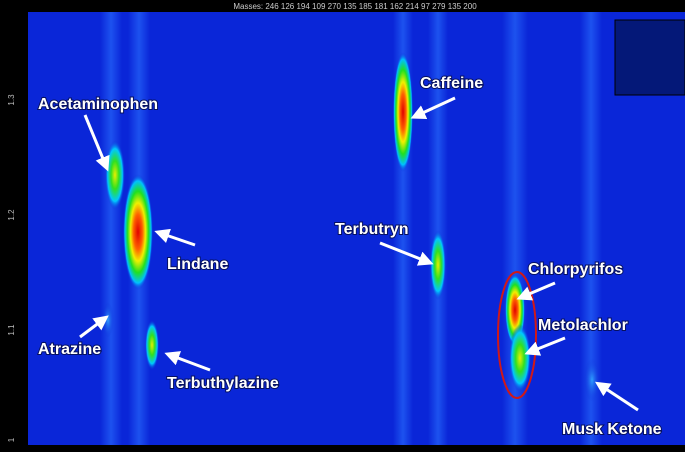 The height and width of the screenshot is (452, 685). I want to click on compound-label: Metolachlor, so click(583, 325).